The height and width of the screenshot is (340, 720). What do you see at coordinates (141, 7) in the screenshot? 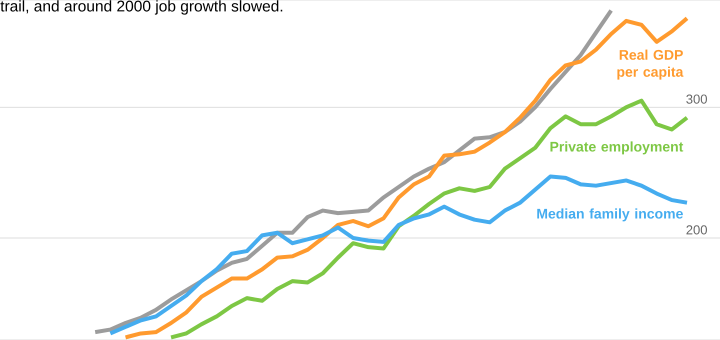
I see `chart-title: trail, and around 2000 job growth slowed.` at bounding box center [141, 7].